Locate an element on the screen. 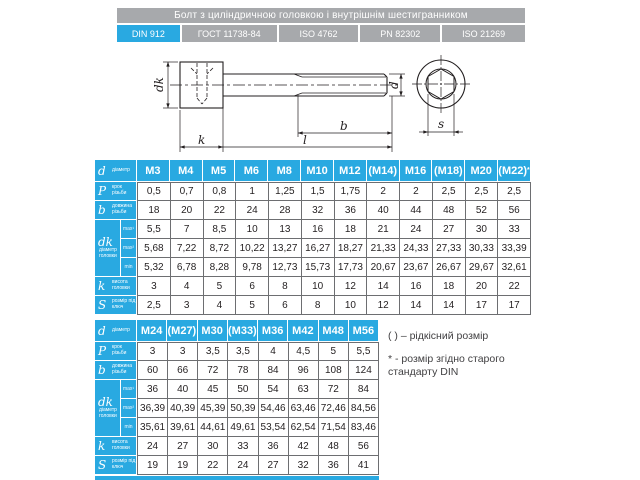 The height and width of the screenshot is (480, 640). standard-tab-pn82302: PN 82302 is located at coordinates (400, 33).